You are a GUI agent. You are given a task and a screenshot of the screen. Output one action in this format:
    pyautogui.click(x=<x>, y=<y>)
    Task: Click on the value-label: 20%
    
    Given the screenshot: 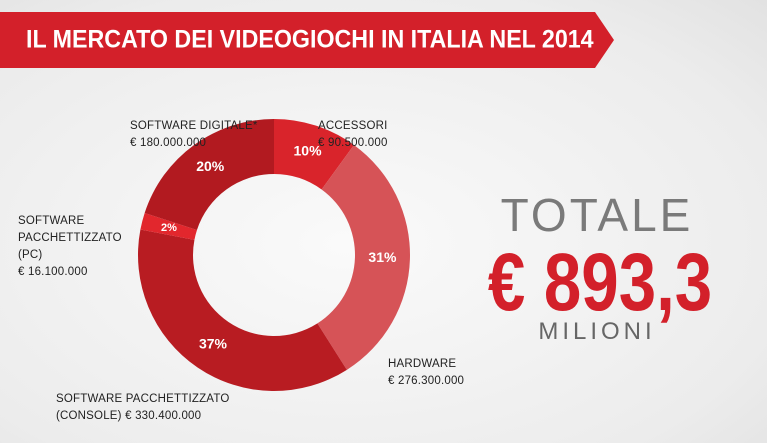 What is the action you would take?
    pyautogui.click(x=210, y=166)
    